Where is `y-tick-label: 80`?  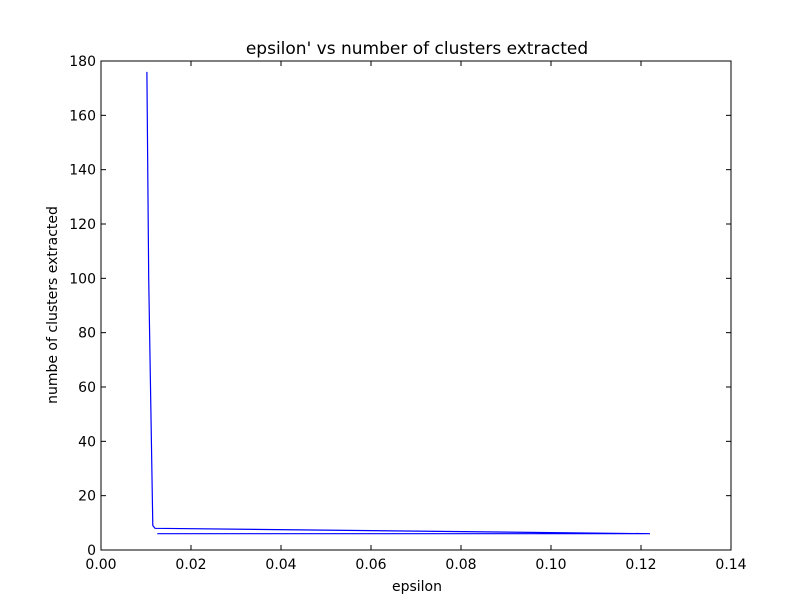
y-tick-label: 80 is located at coordinates (87, 334).